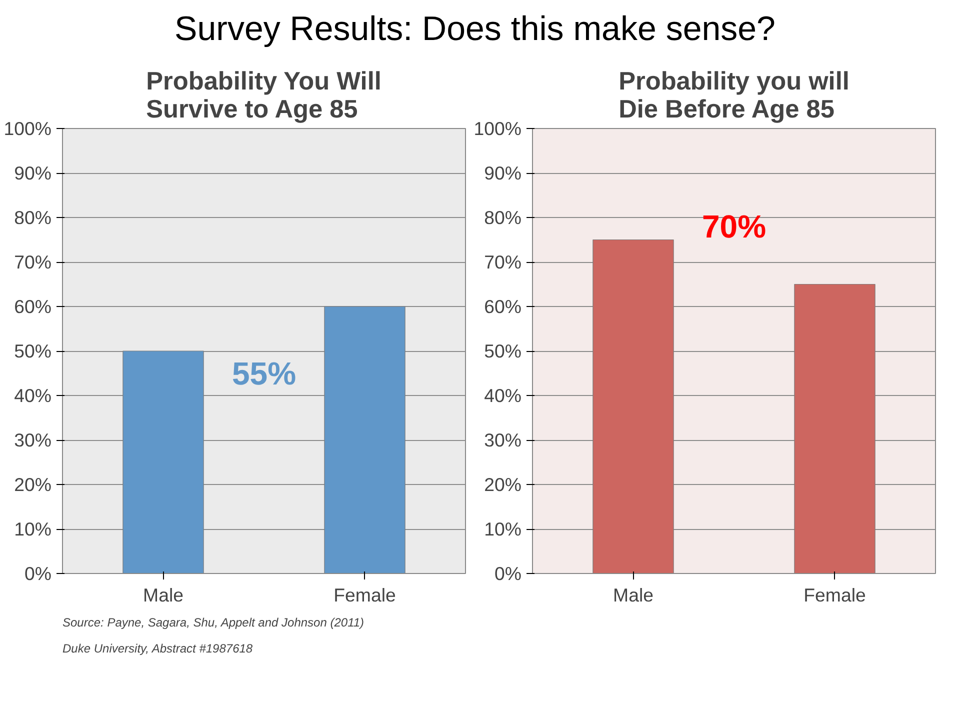 The width and height of the screenshot is (954, 724). I want to click on chart-subtitle: Probability you will Die Before Age 85, so click(734, 96).